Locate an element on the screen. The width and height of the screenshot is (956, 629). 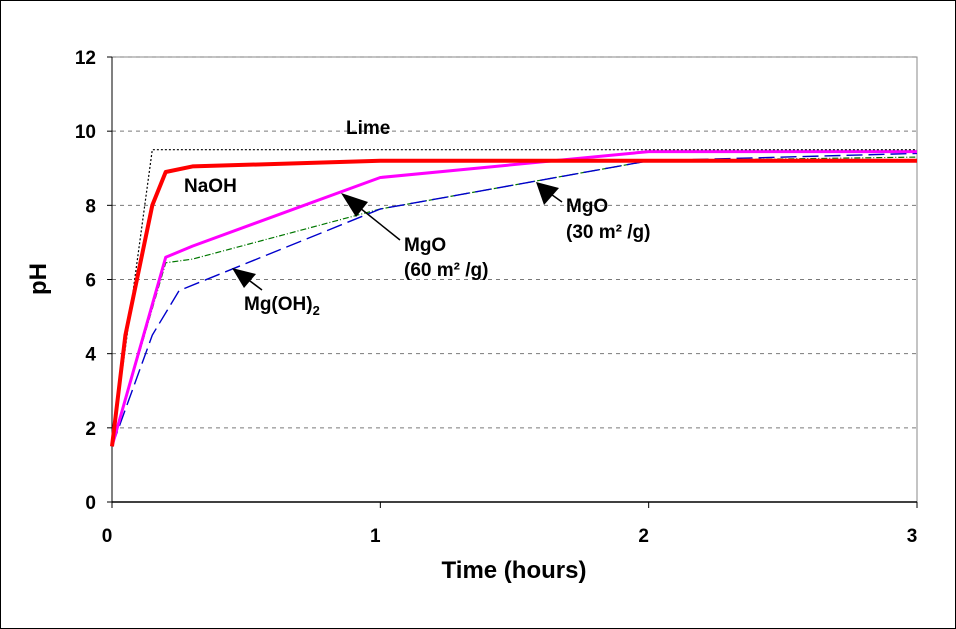
annotation-arrows is located at coordinates (397, 236).